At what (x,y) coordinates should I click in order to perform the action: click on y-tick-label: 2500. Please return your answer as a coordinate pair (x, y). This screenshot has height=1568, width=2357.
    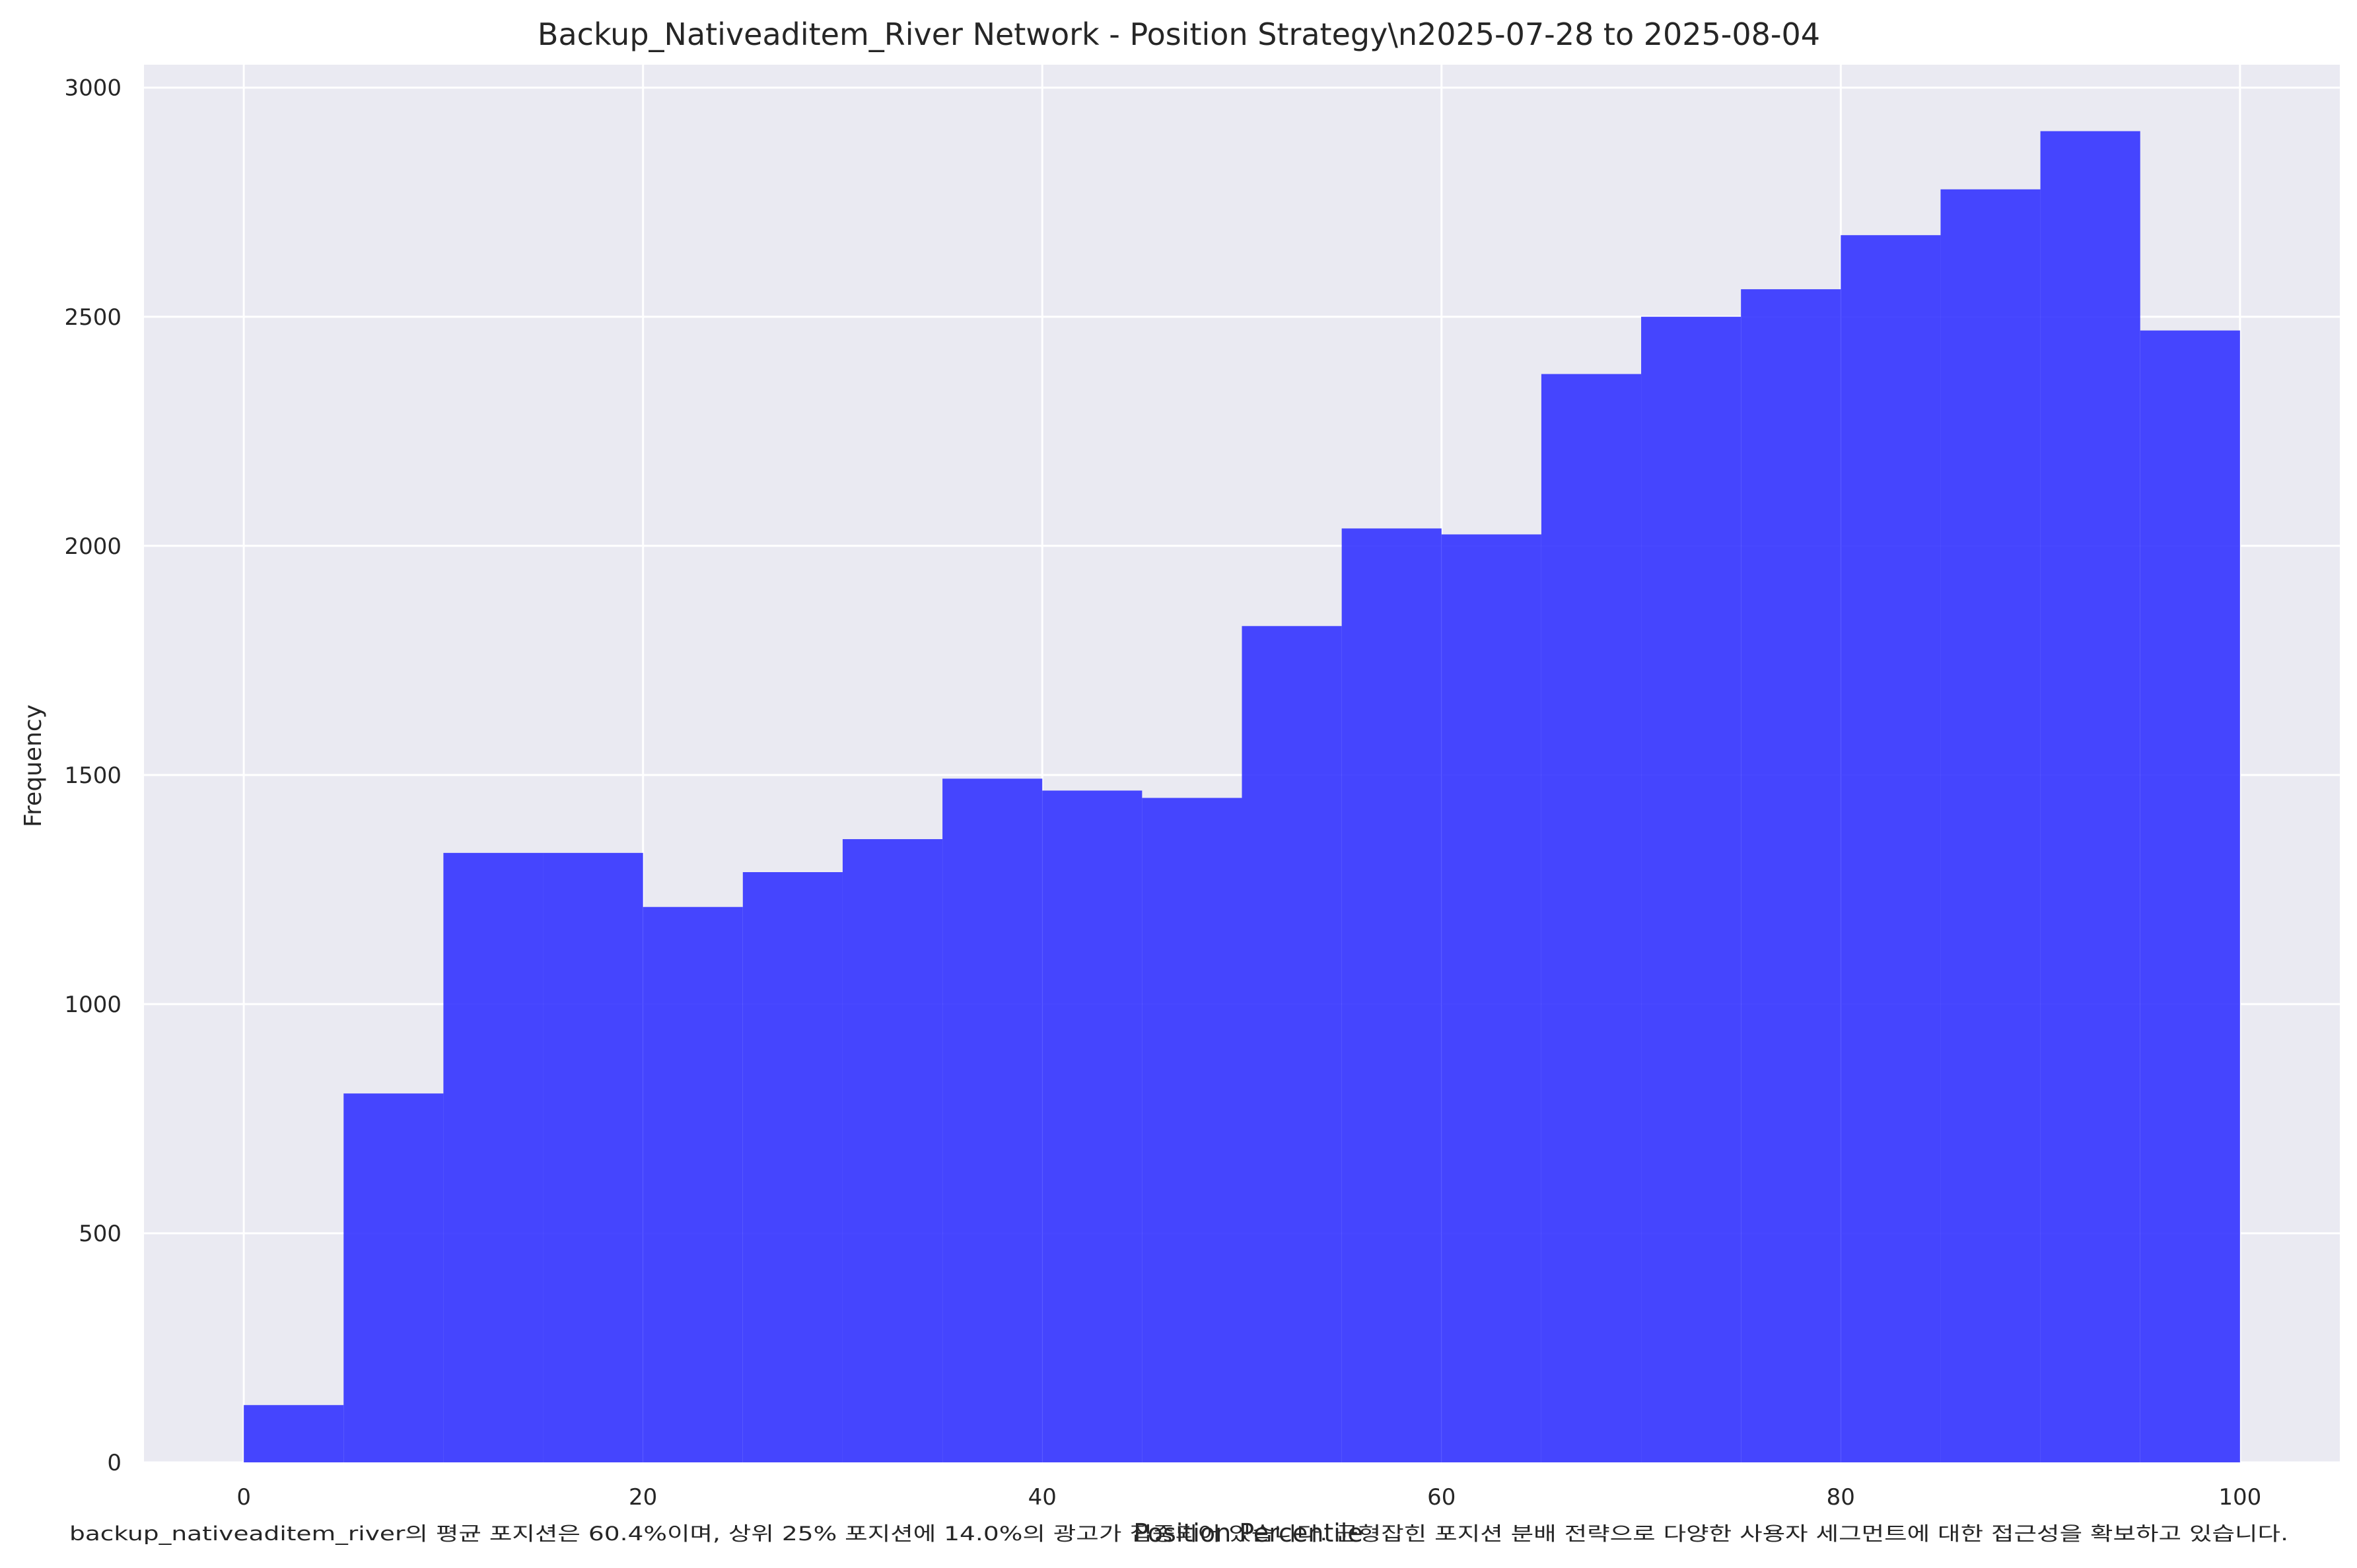
    Looking at the image, I should click on (93, 317).